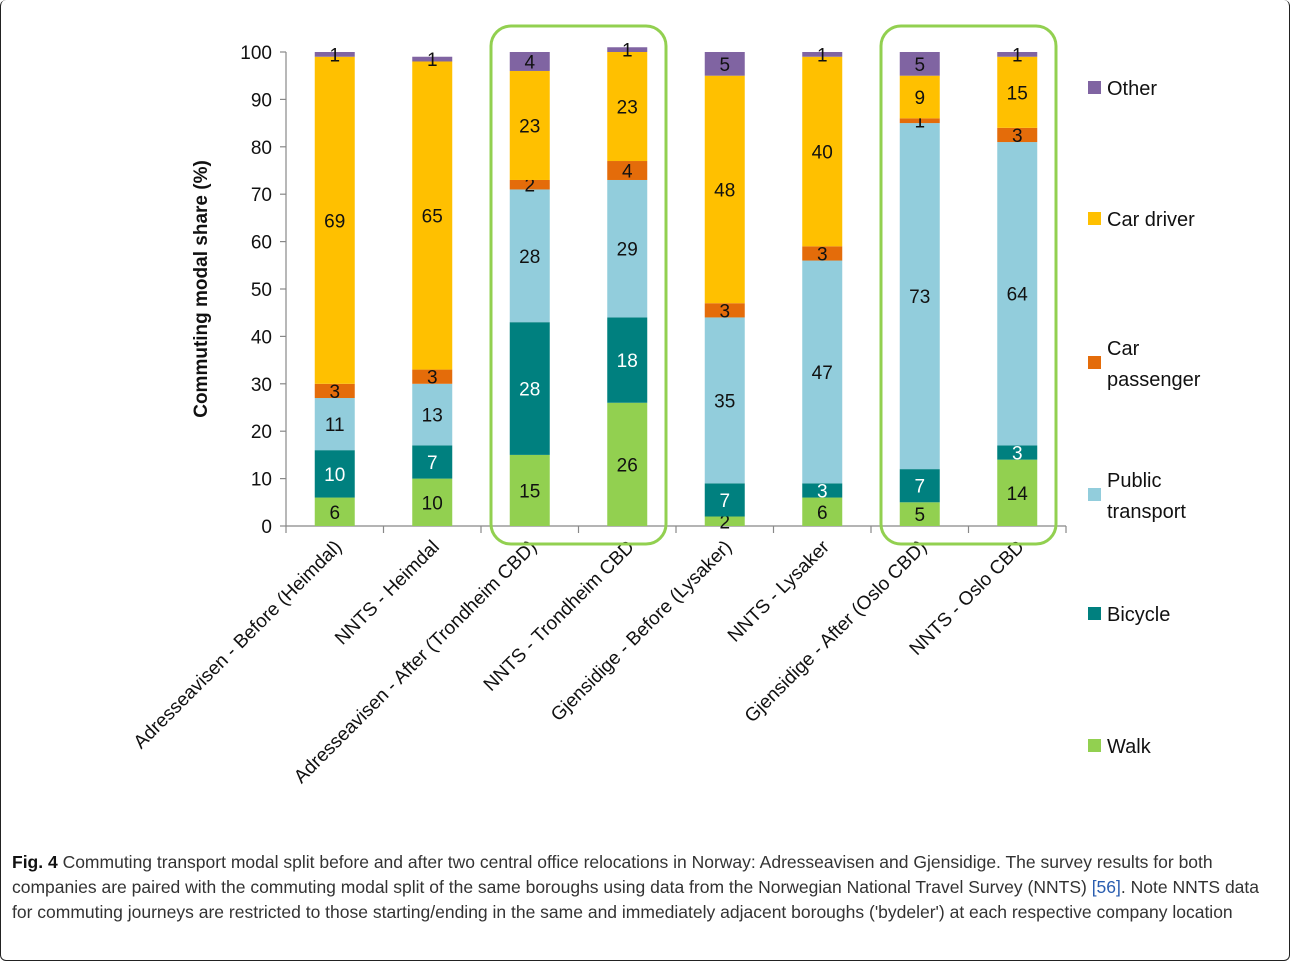 This screenshot has width=1292, height=964. I want to click on data-label-public-transport: 35, so click(724, 401).